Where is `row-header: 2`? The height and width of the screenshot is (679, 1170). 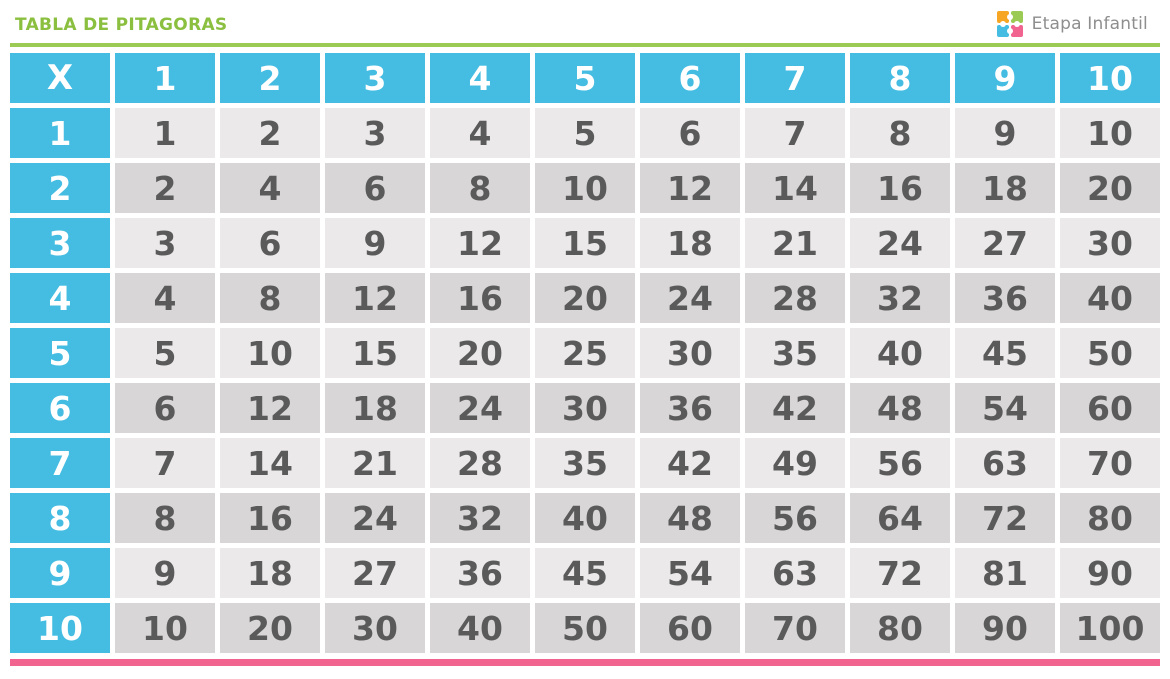 row-header: 2 is located at coordinates (60, 188).